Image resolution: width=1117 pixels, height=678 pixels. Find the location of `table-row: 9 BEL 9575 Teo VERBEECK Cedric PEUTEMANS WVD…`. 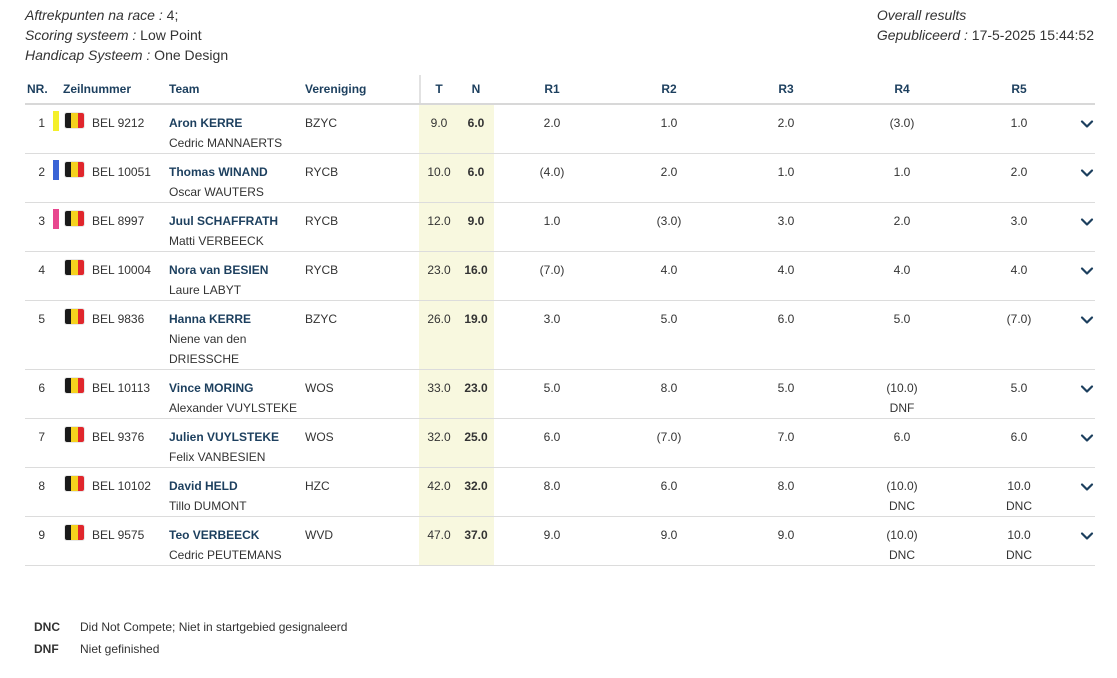

table-row: 9 BEL 9575 Teo VERBEECK Cedric PEUTEMANS WVD… is located at coordinates (560, 541).